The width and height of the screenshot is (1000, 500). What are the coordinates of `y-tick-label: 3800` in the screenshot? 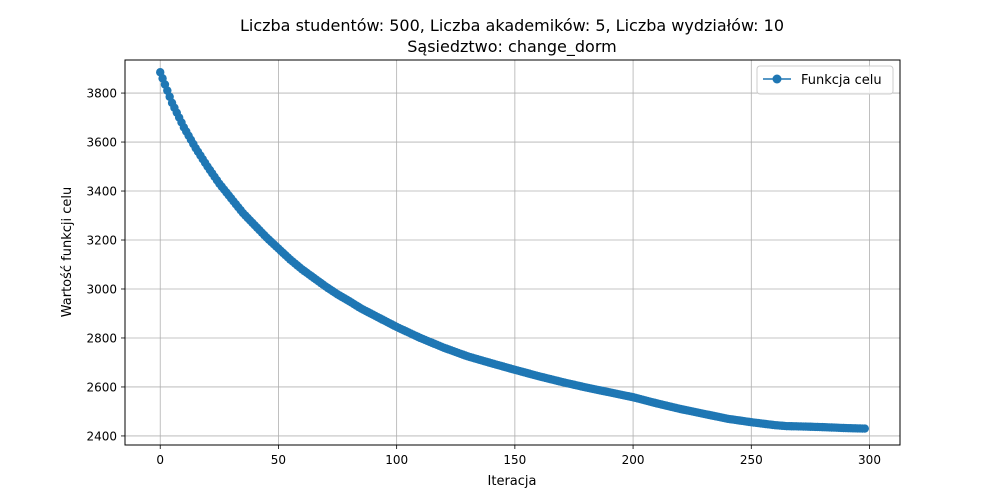 It's located at (101, 94).